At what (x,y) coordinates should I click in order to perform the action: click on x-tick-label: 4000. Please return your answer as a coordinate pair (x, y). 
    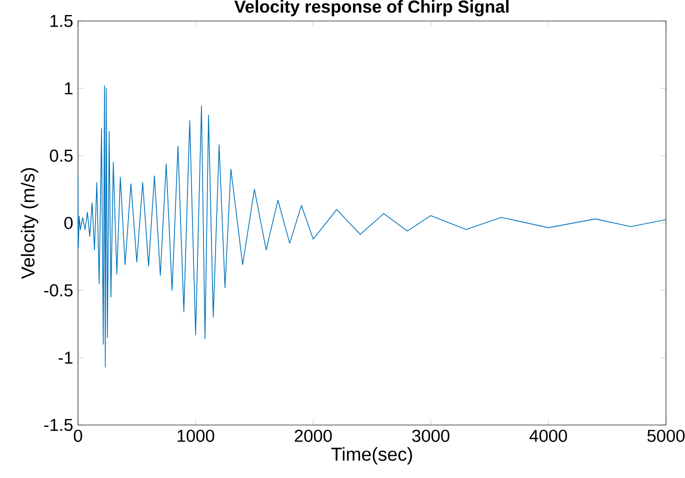
    Looking at the image, I should click on (548, 436).